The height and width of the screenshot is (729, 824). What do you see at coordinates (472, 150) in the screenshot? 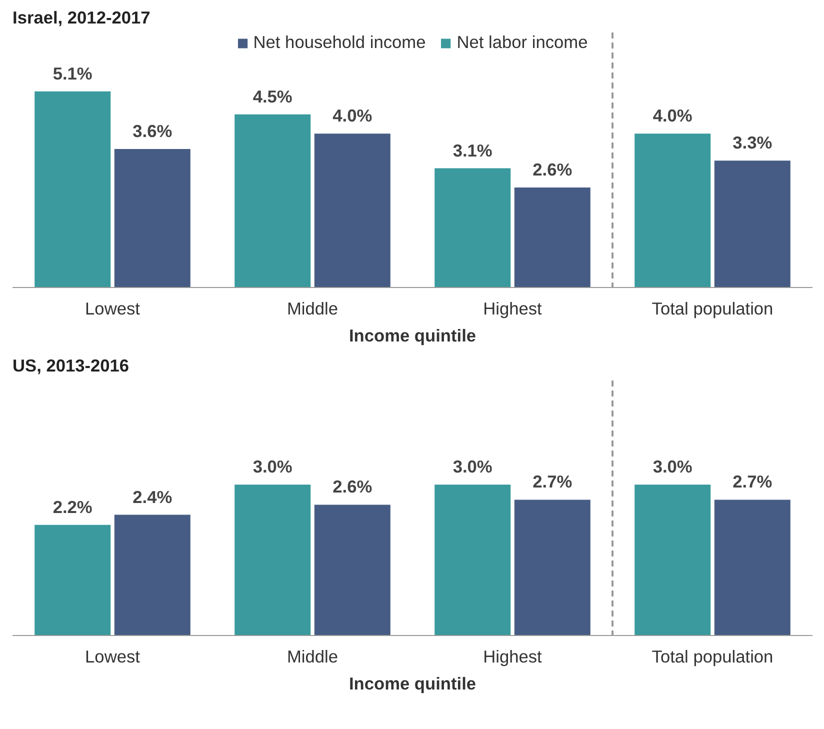
I see `data-label: 3.1%` at bounding box center [472, 150].